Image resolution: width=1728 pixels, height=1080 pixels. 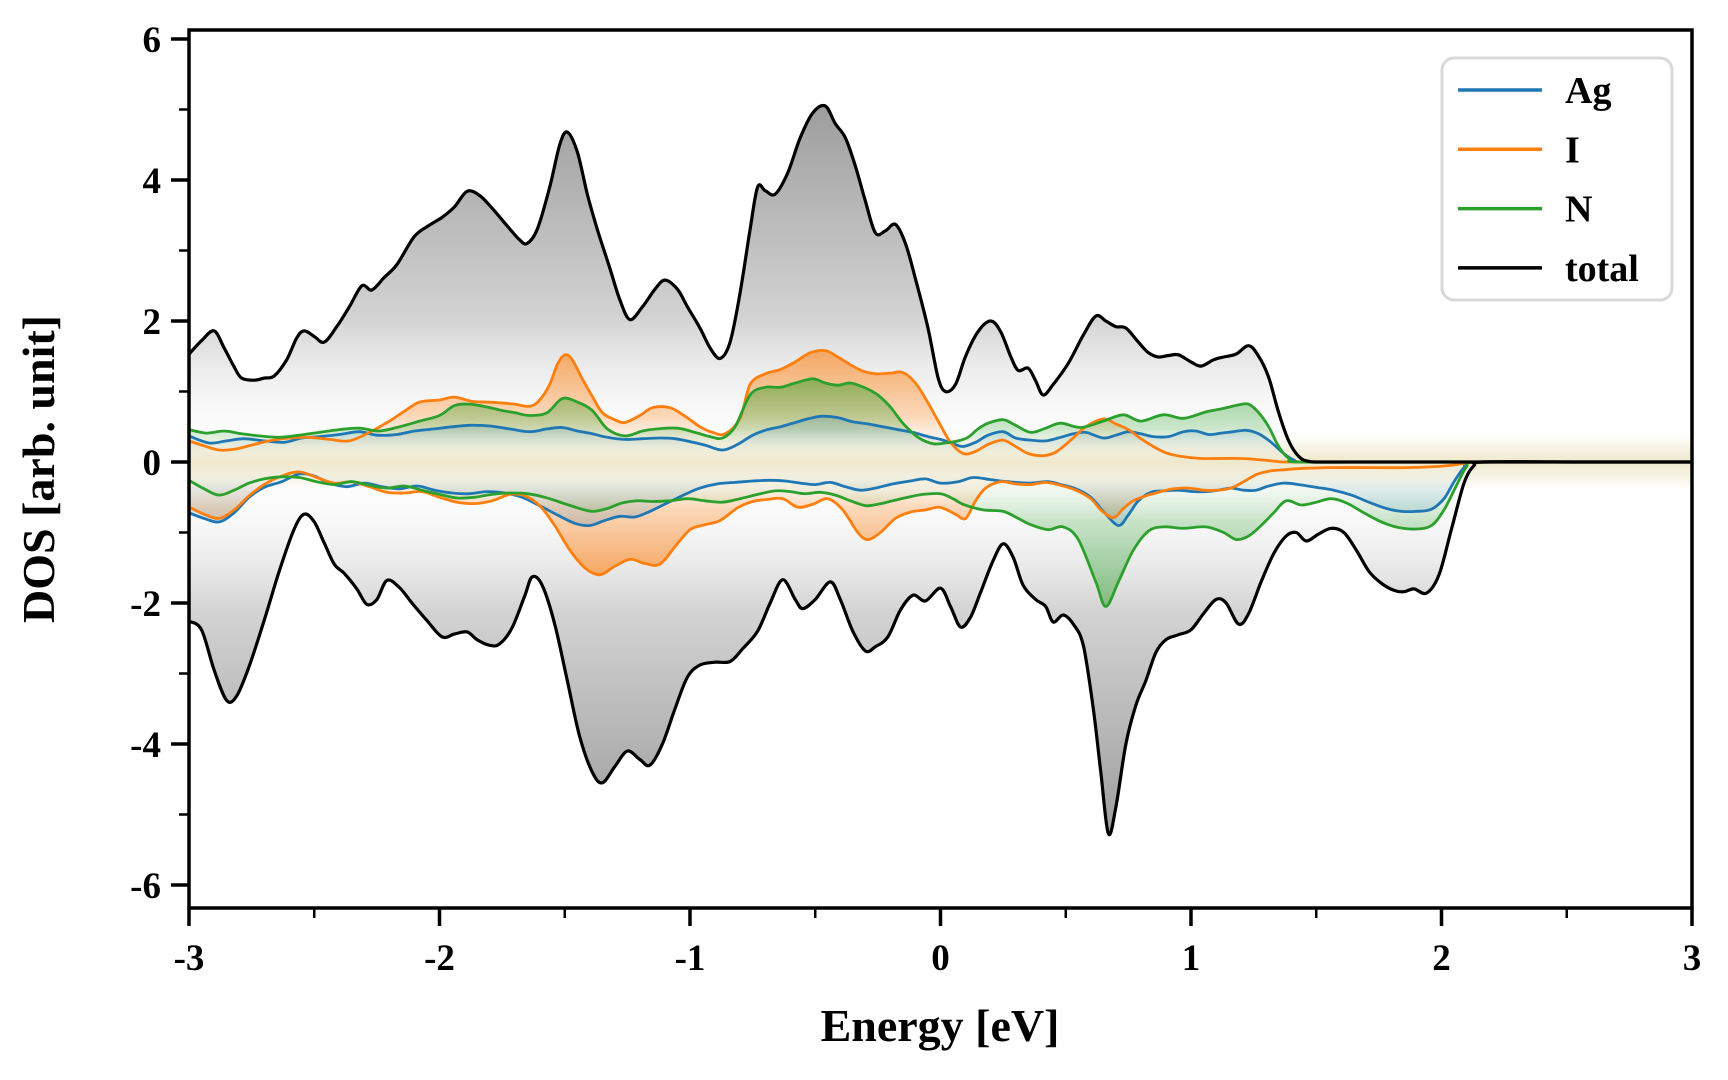 I want to click on y-tick-label: 0, so click(x=152, y=463).